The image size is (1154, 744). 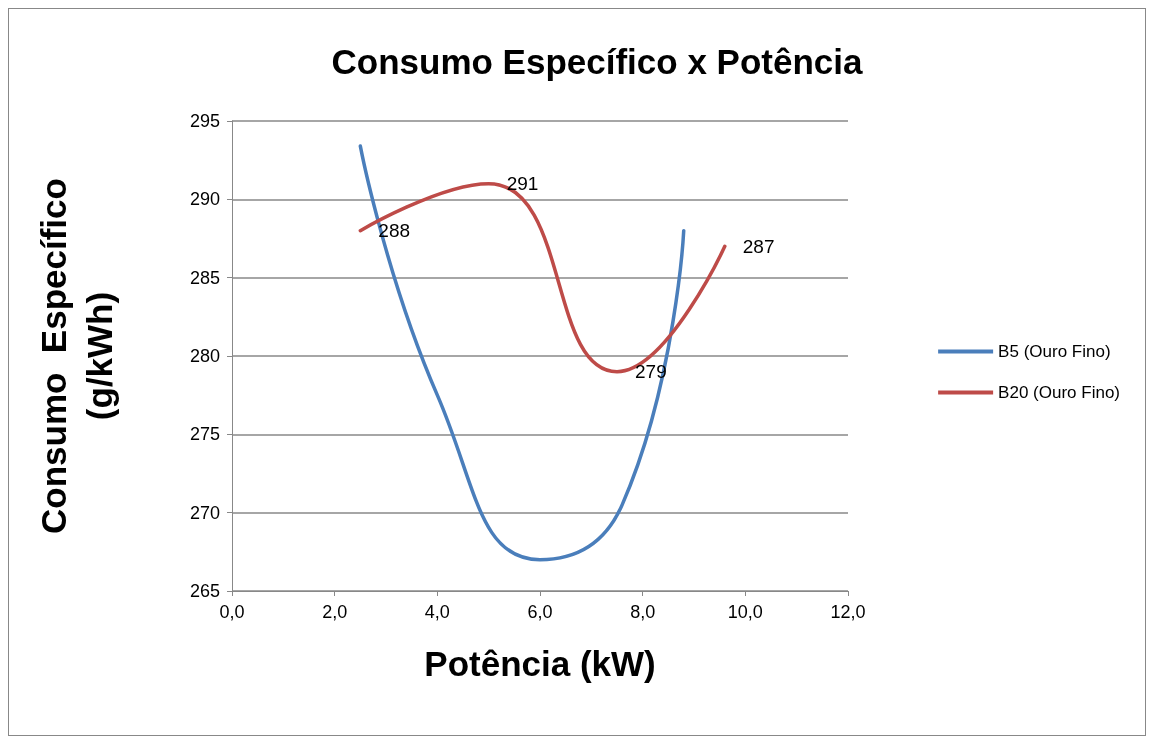 I want to click on y-tick-label: 265, so click(x=204, y=591).